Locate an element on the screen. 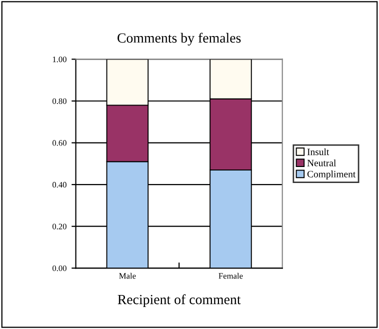 This screenshot has height=329, width=379. legend-label: Neutral is located at coordinates (321, 162).